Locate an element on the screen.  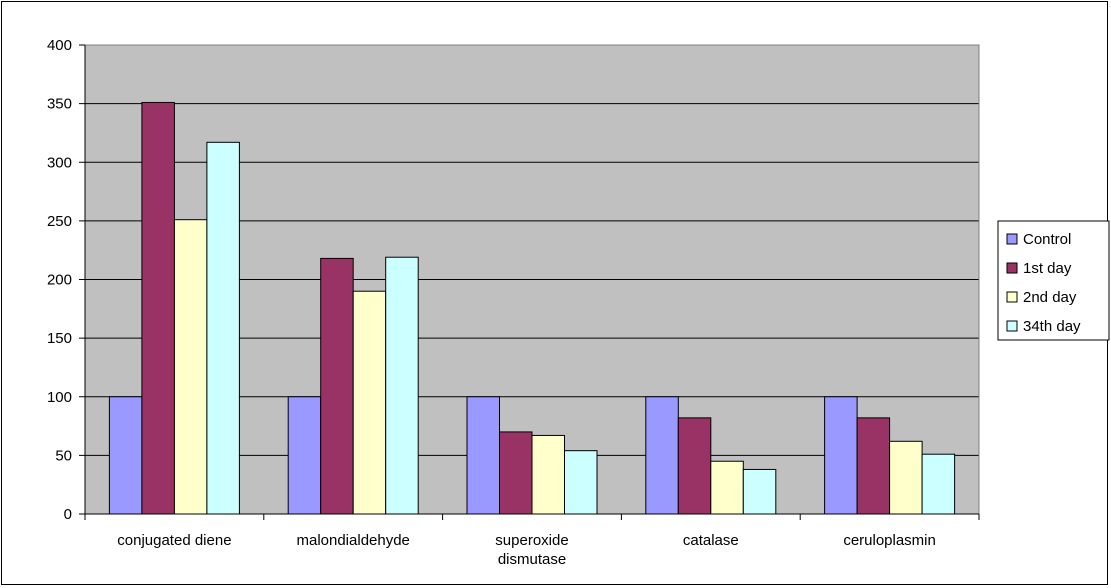
legend-label: 1st day is located at coordinates (1047, 268).